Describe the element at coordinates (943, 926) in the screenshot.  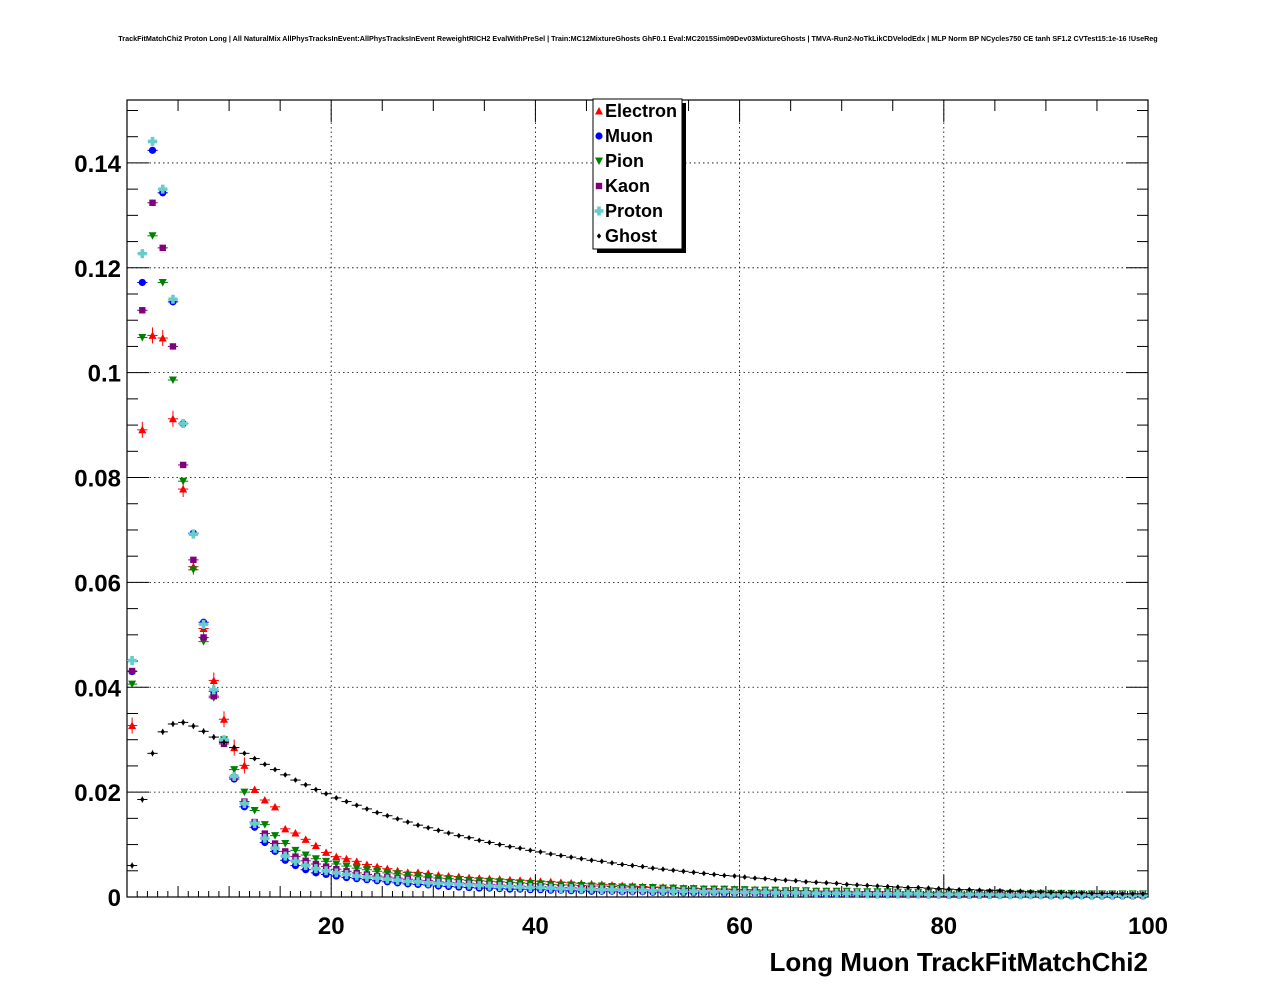
I see `x-tick-label: 80` at that location.